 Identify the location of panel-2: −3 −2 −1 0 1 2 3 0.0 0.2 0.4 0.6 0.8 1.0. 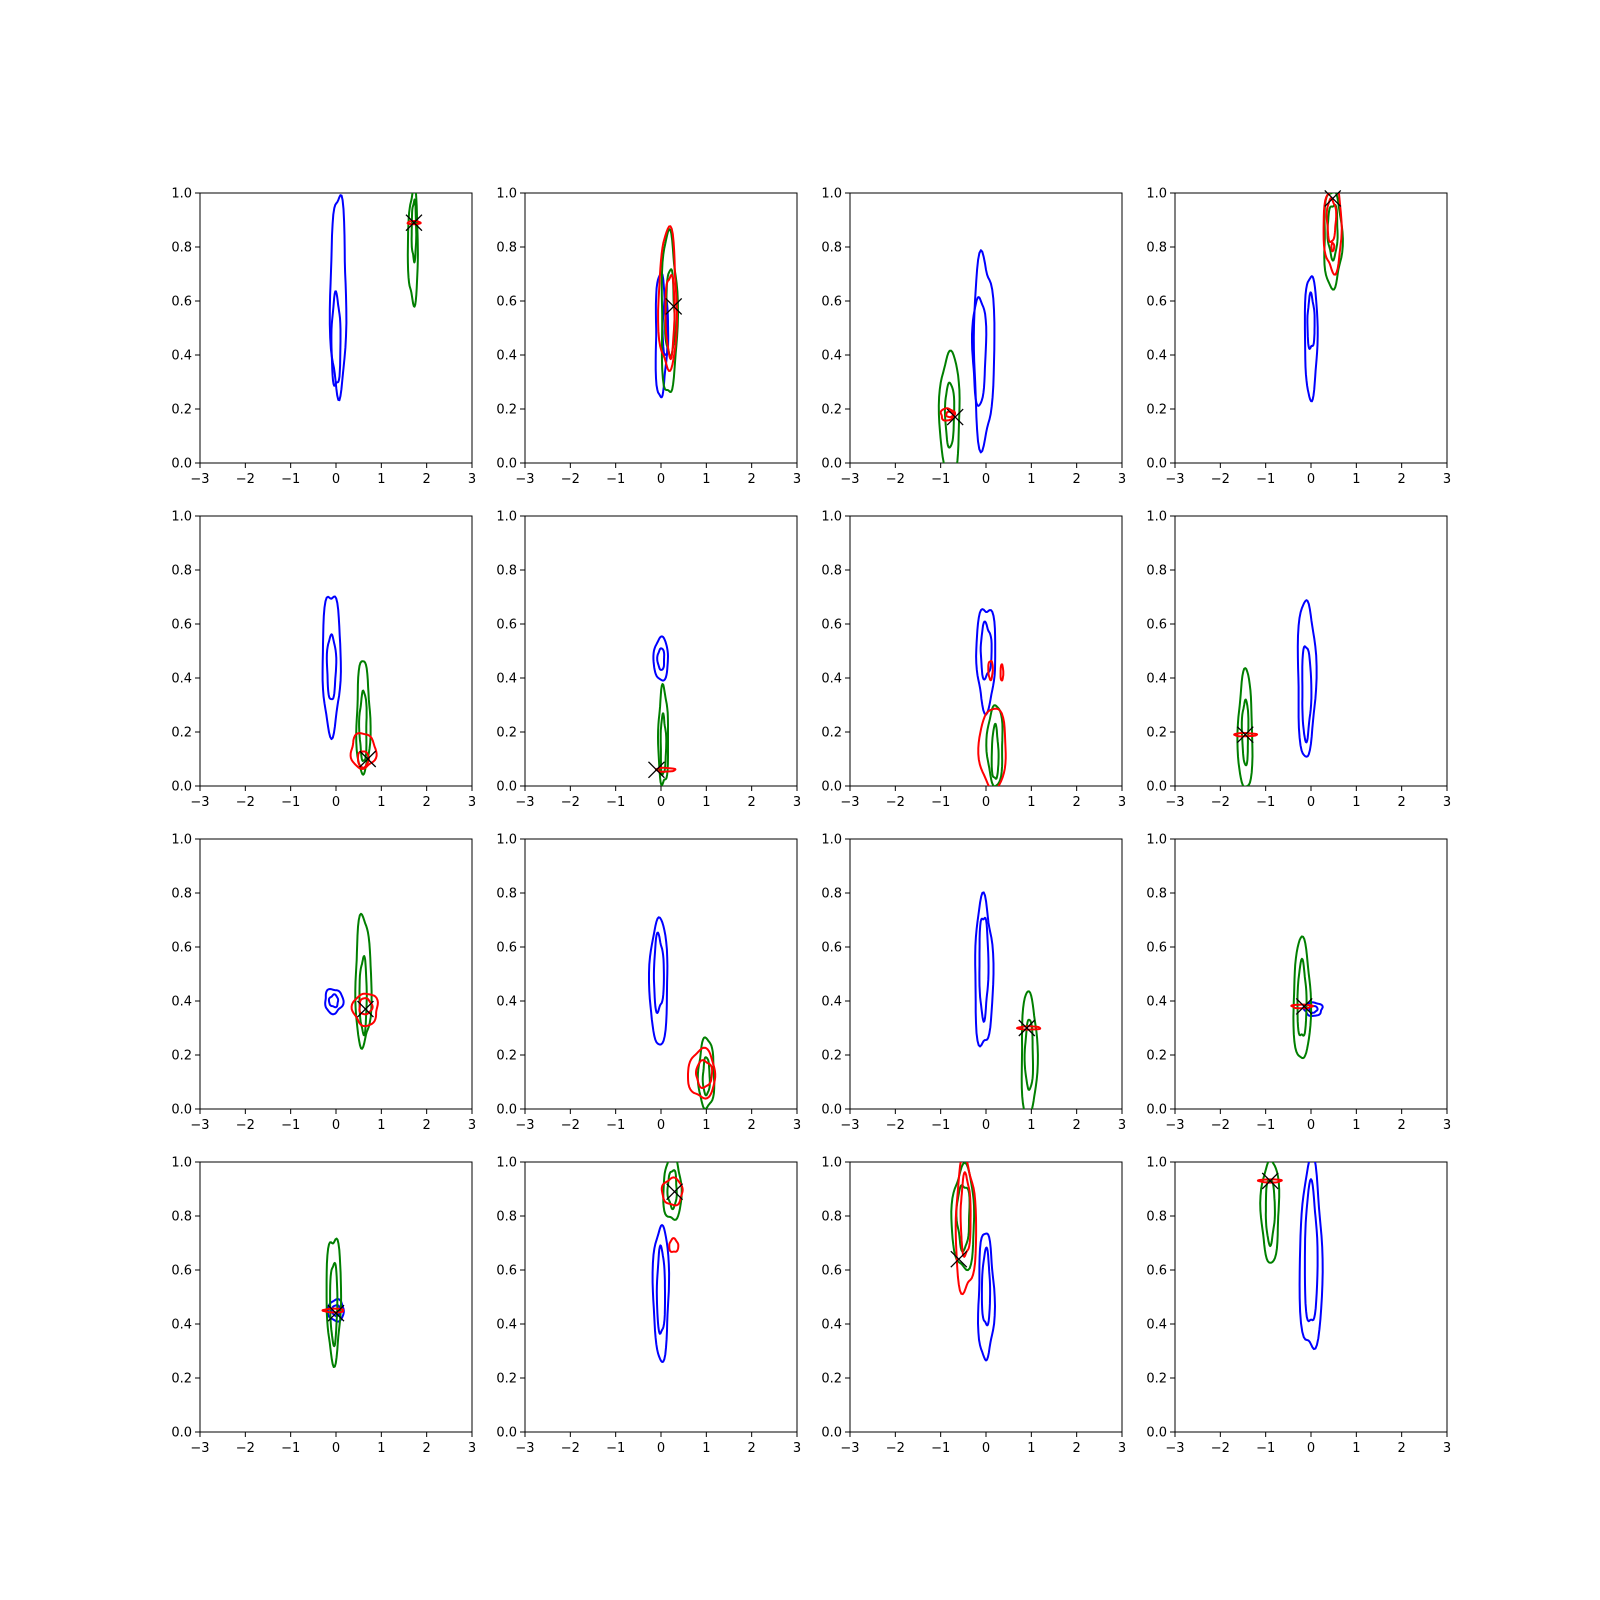
(648, 337).